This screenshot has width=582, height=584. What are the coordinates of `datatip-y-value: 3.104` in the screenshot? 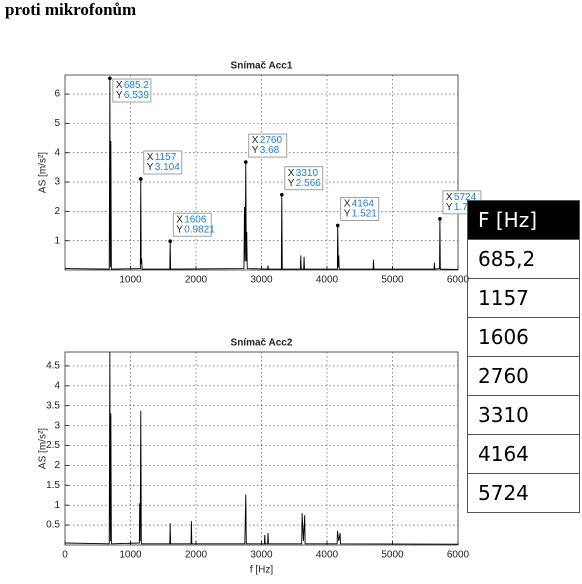 It's located at (167, 167).